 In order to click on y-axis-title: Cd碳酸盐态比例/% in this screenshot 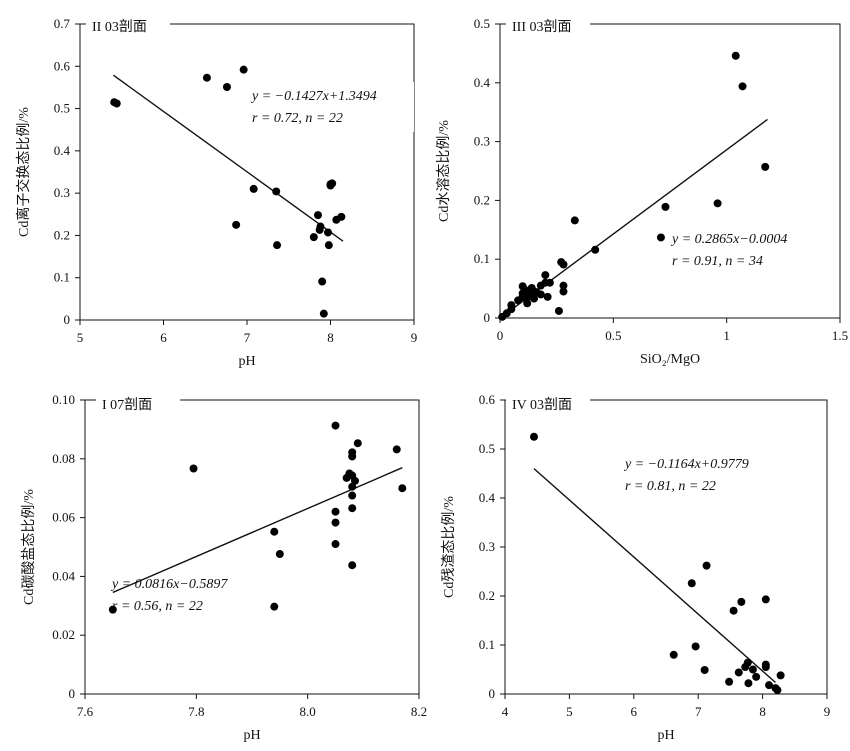, I will do `click(29, 547)`.